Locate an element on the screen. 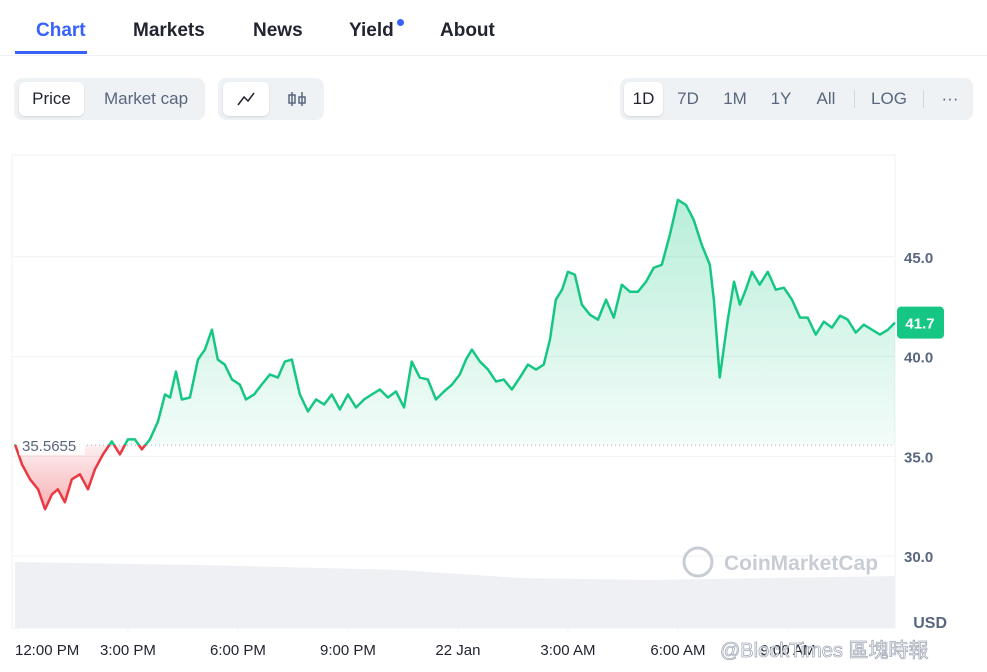 The width and height of the screenshot is (987, 672). divider is located at coordinates (493, 55).